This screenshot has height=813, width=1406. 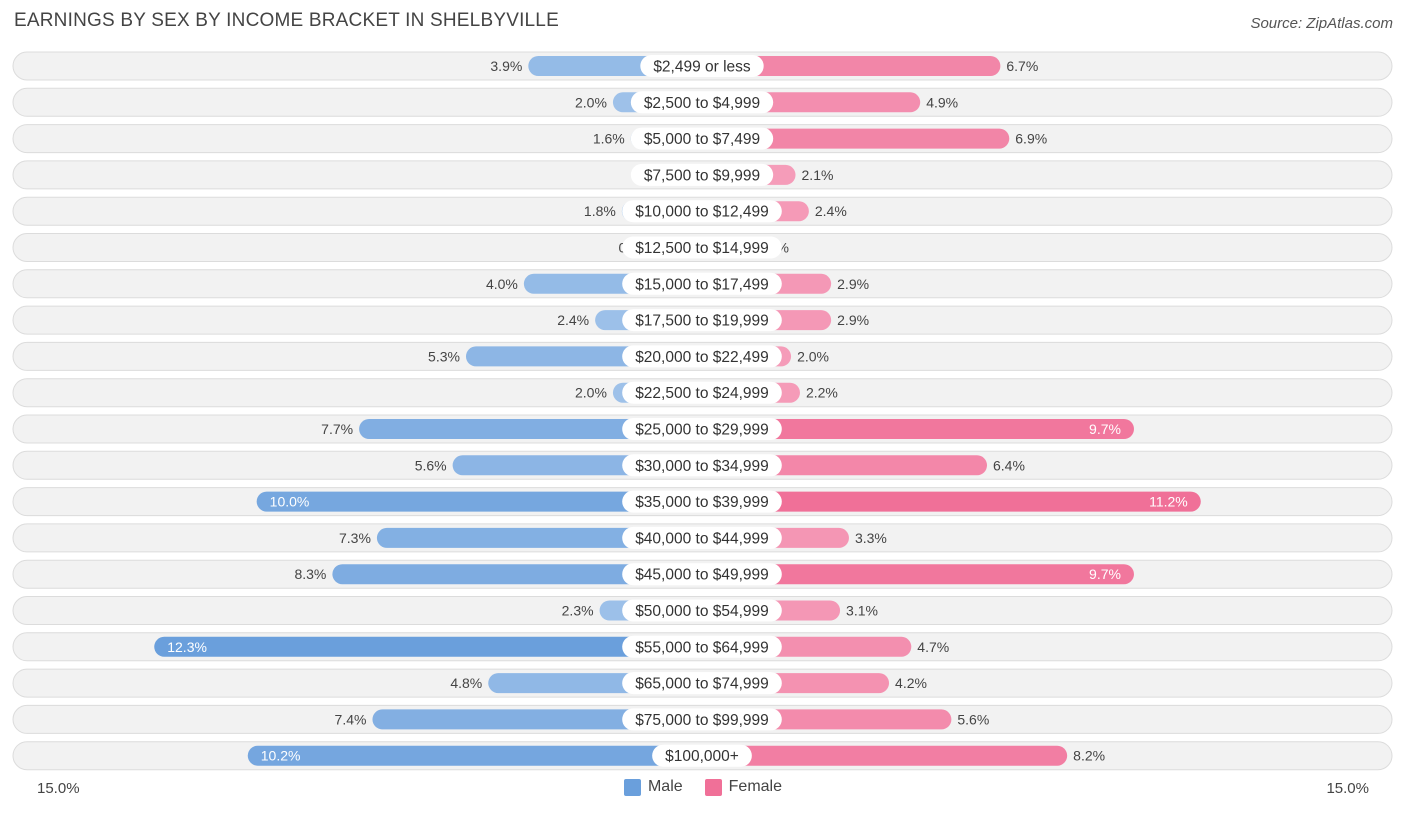 I want to click on category-label: $5,000 to $7,499, so click(x=702, y=139).